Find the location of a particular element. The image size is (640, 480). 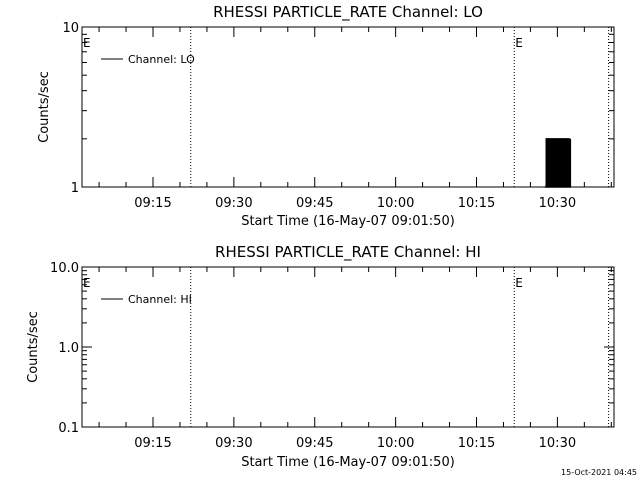

y-tick-label: 1.0 is located at coordinates (68, 348).